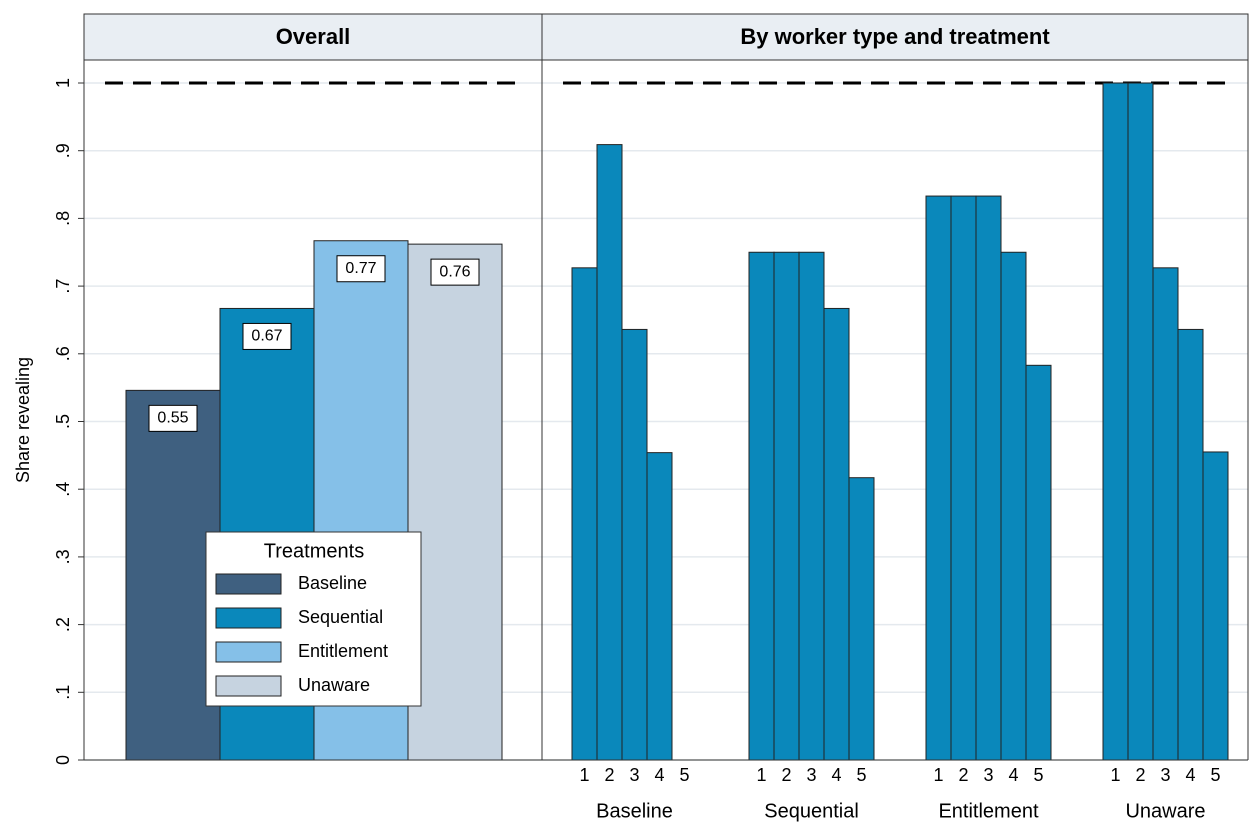 This screenshot has height=823, width=1250. Describe the element at coordinates (63, 218) in the screenshot. I see `y-tick-label: .8` at that location.